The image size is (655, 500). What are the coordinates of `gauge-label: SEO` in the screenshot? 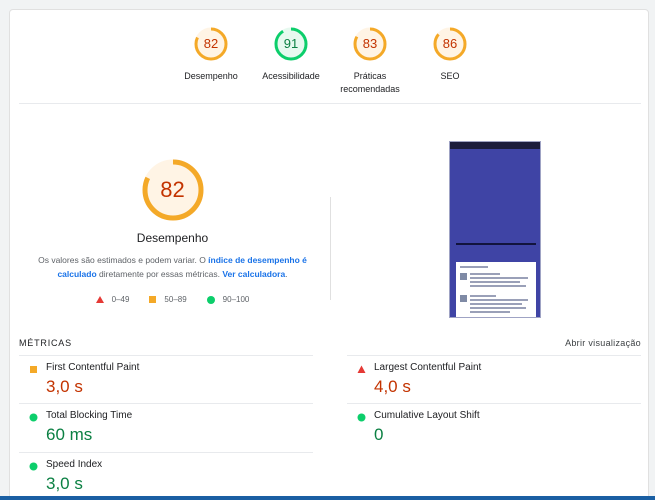 It's located at (450, 76).